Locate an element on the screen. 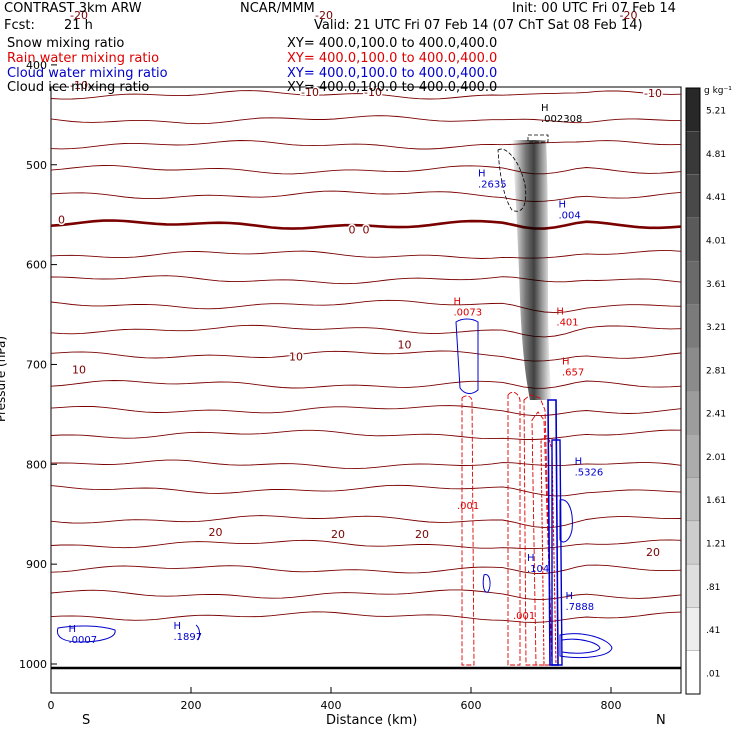 This screenshot has height=740, width=740. y-tick-label: 900 is located at coordinates (36, 564).